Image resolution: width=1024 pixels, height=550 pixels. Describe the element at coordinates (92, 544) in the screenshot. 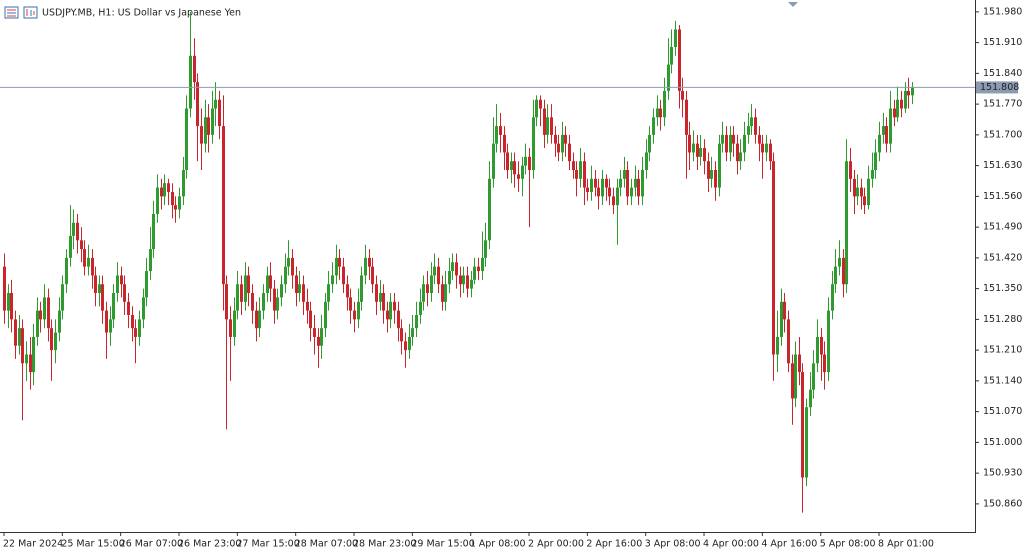

I see `x-tick-label: 25 Mar 15:00` at that location.